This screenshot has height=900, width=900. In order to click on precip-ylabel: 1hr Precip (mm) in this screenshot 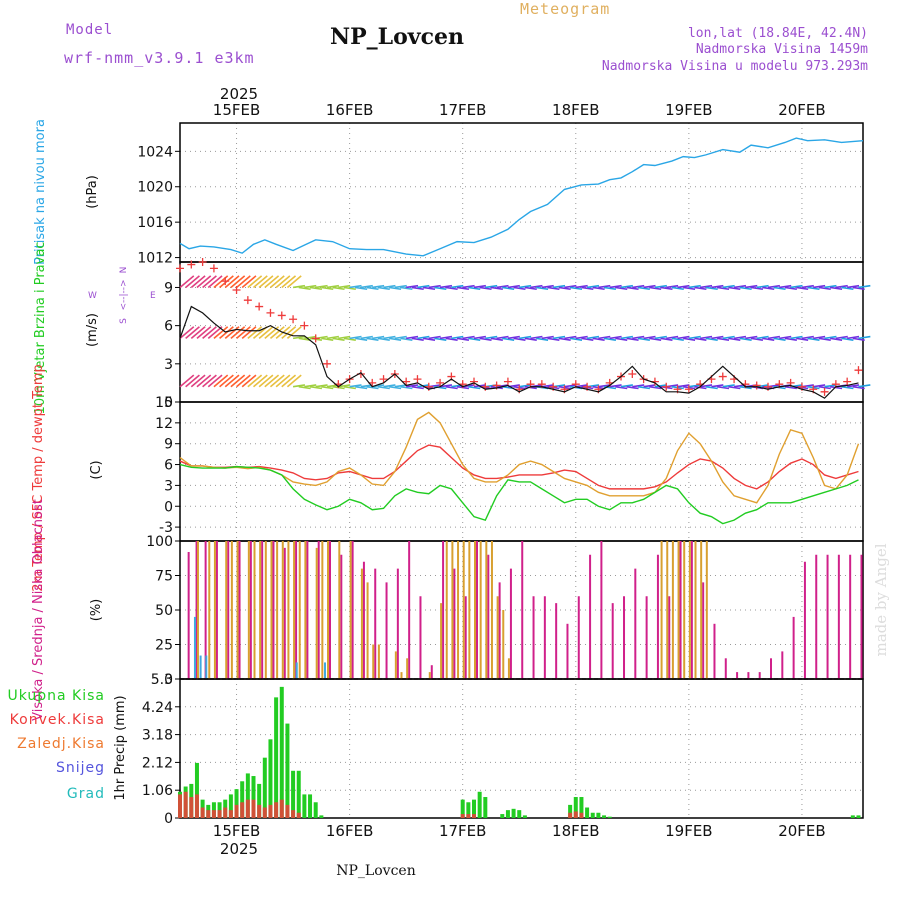, I will do `click(120, 747)`.